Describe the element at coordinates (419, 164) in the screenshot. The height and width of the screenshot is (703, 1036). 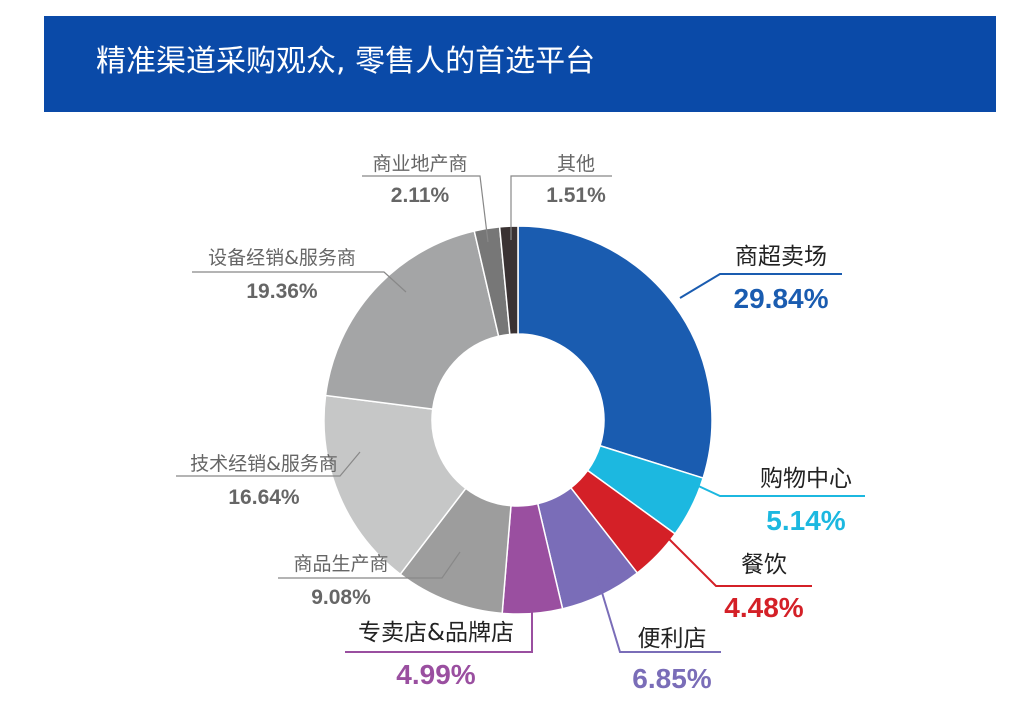
I see `slice-label-9: 商业地产商` at that location.